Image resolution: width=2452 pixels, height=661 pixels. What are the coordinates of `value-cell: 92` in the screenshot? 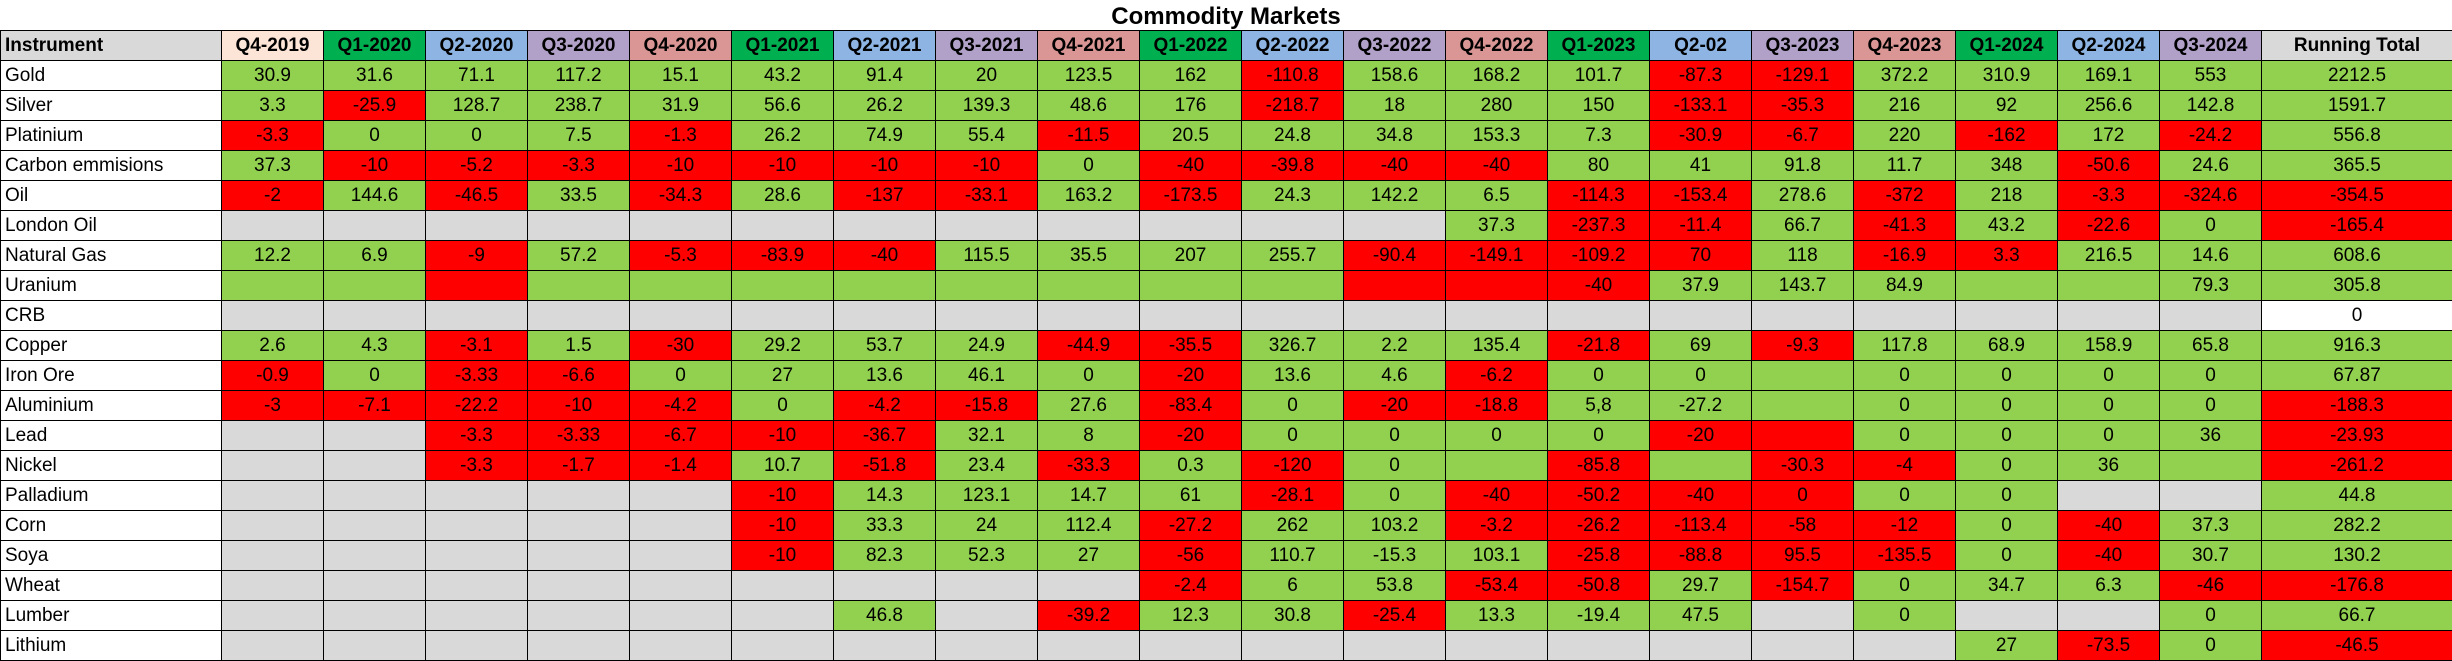 It's located at (2007, 106).